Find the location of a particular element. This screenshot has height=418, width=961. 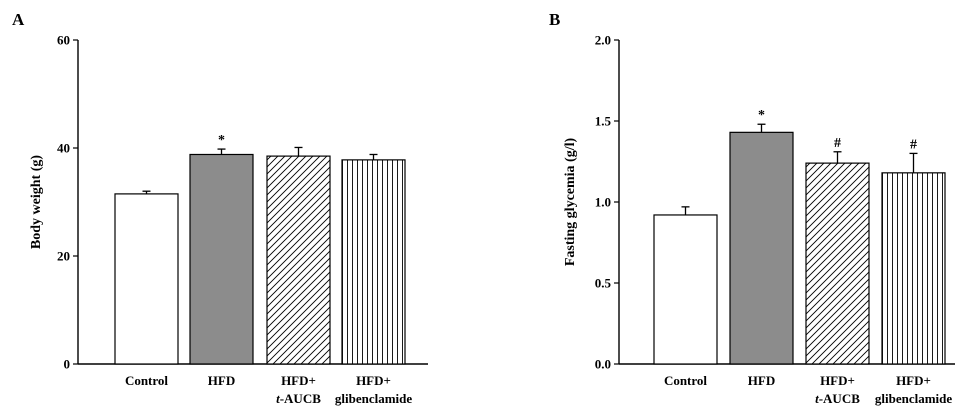

panel-b-y-axis-label: Fasting glycemia (g/l) is located at coordinates (570, 202).